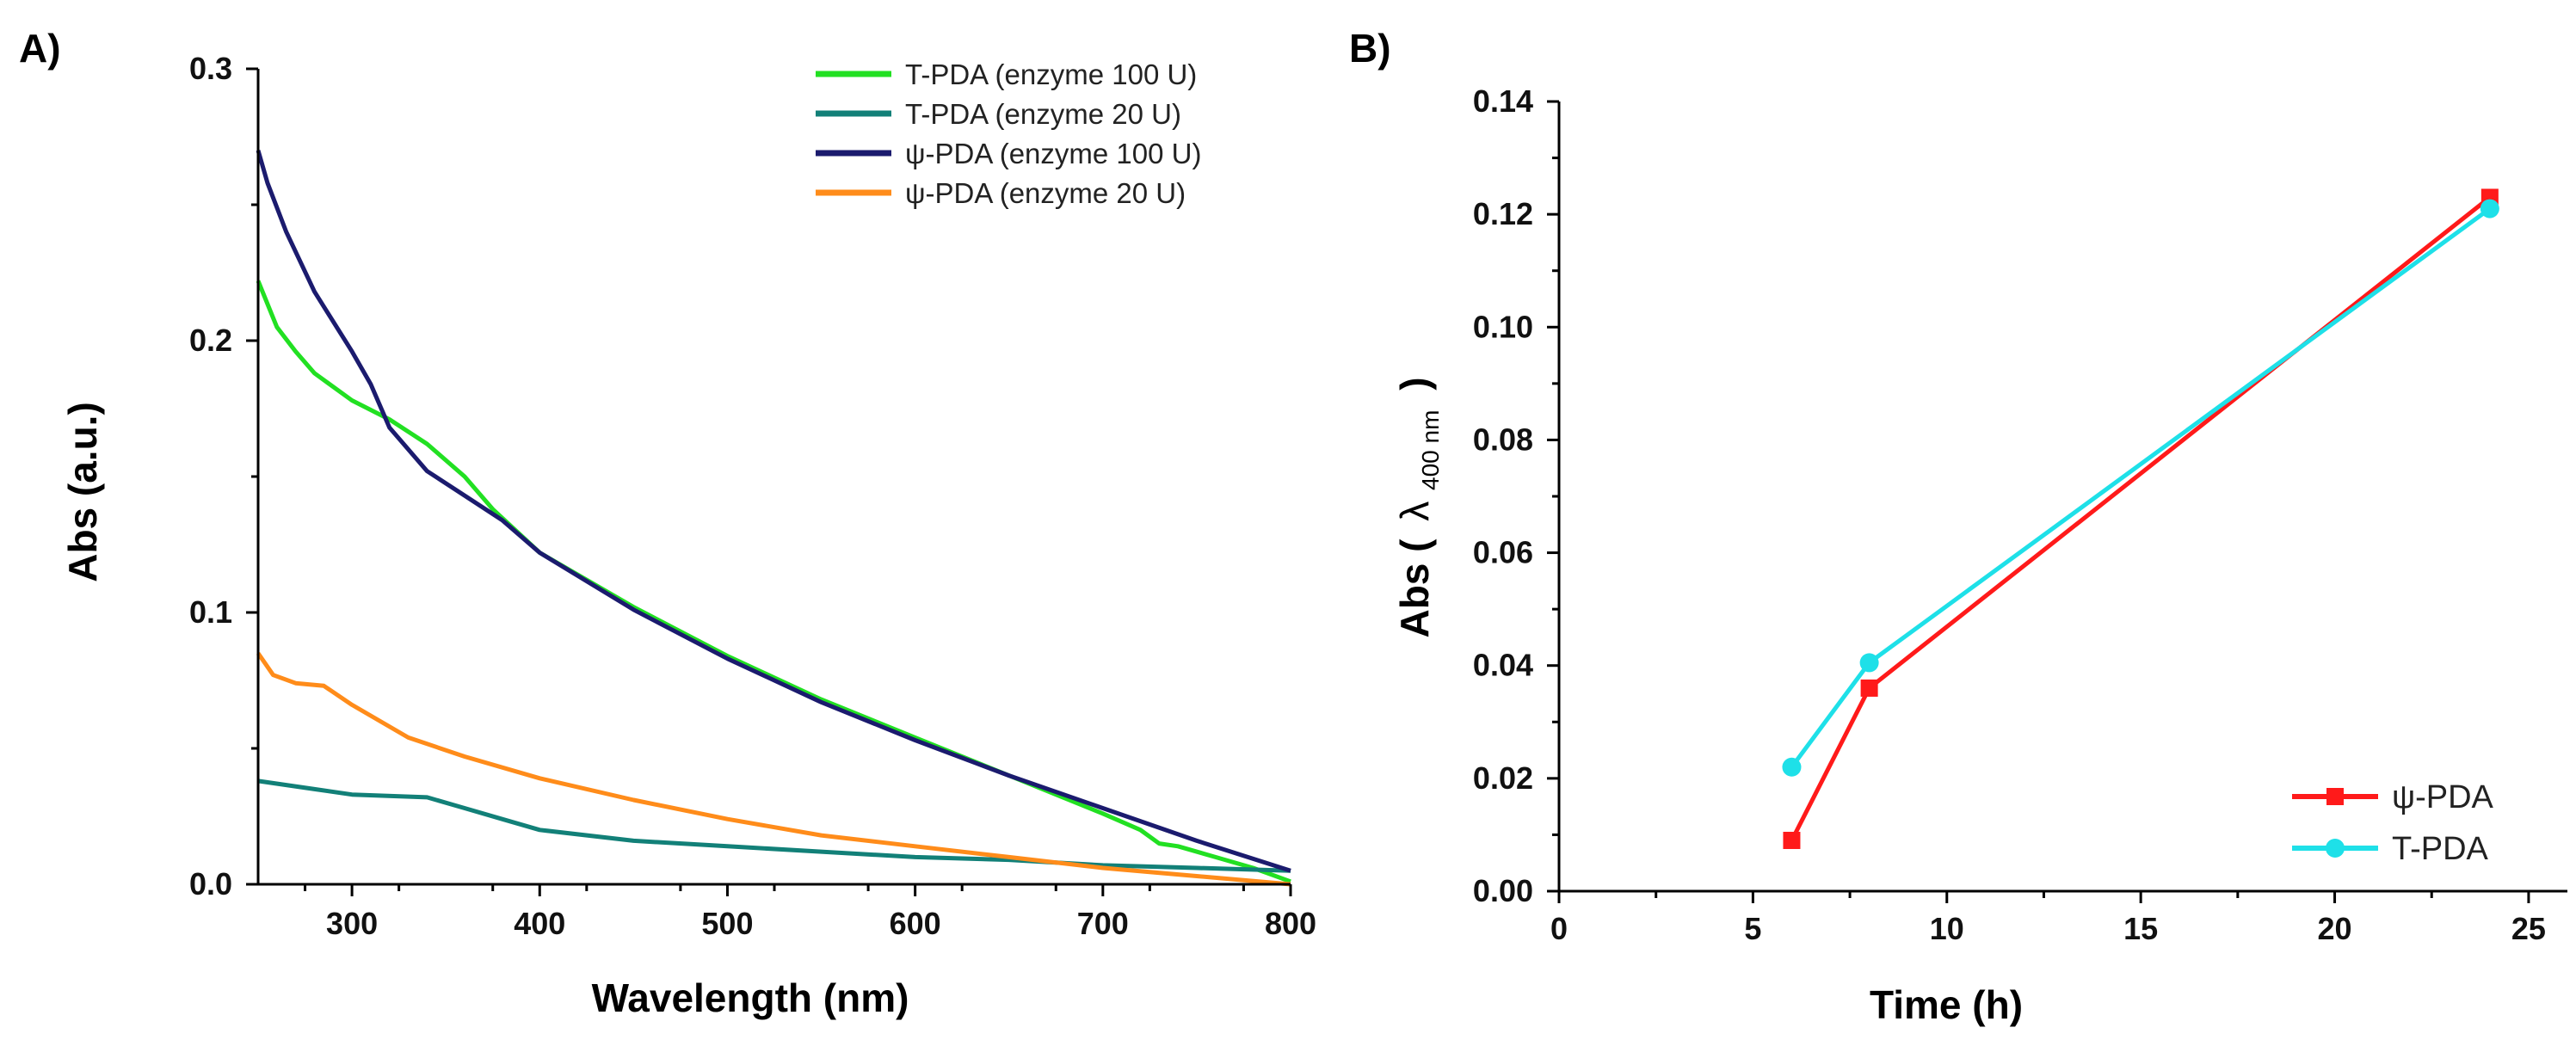 Image resolution: width=2576 pixels, height=1046 pixels. Describe the element at coordinates (1503, 101) in the screenshot. I see `chart-b-y-tick-label: 0.14` at that location.